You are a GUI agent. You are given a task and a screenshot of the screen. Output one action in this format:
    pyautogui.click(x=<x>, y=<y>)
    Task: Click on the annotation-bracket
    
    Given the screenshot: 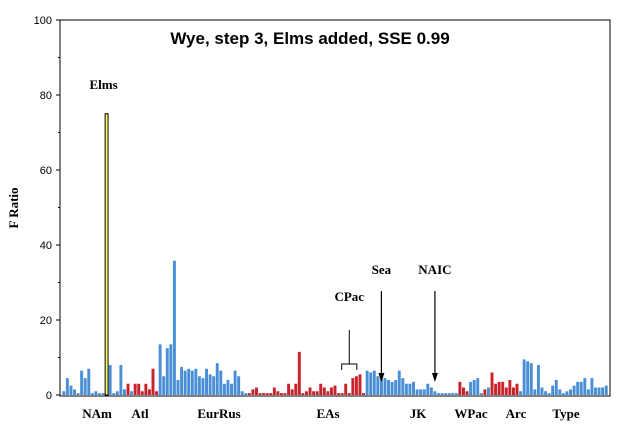 What is the action you would take?
    pyautogui.click(x=349, y=350)
    